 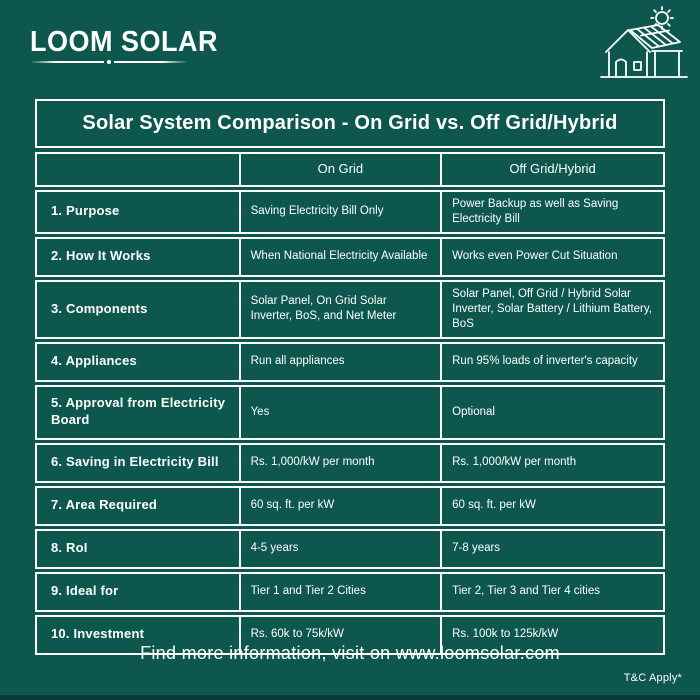 I want to click on row-label: 10. Investment, so click(x=98, y=634).